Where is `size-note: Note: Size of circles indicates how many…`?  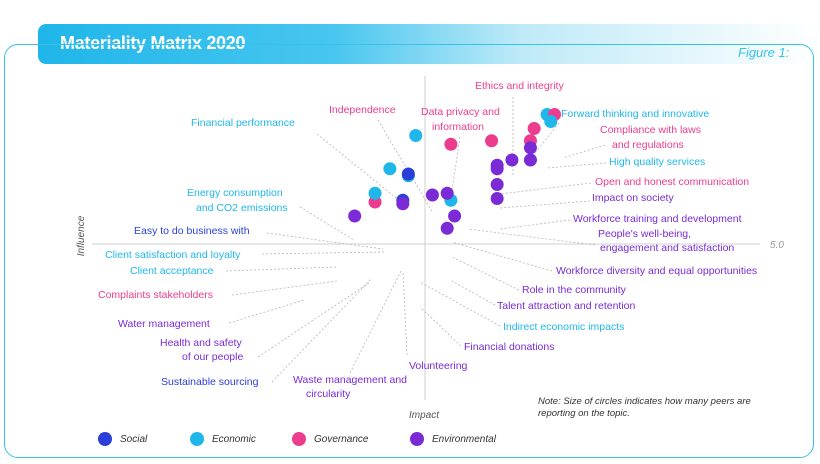 size-note: Note: Size of circles indicates how many… is located at coordinates (644, 407).